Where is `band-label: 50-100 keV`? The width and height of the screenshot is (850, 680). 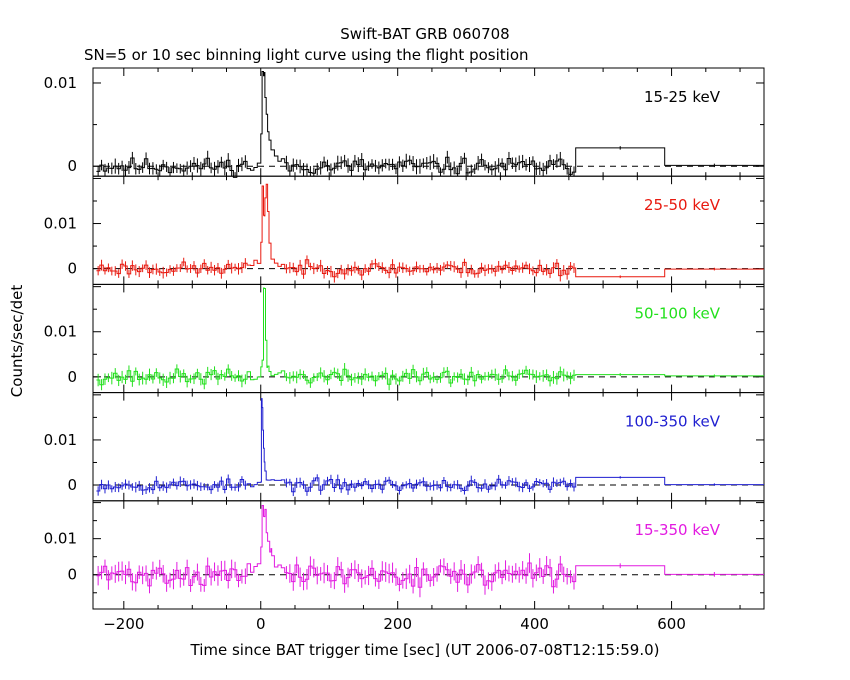 band-label: 50-100 keV is located at coordinates (677, 313).